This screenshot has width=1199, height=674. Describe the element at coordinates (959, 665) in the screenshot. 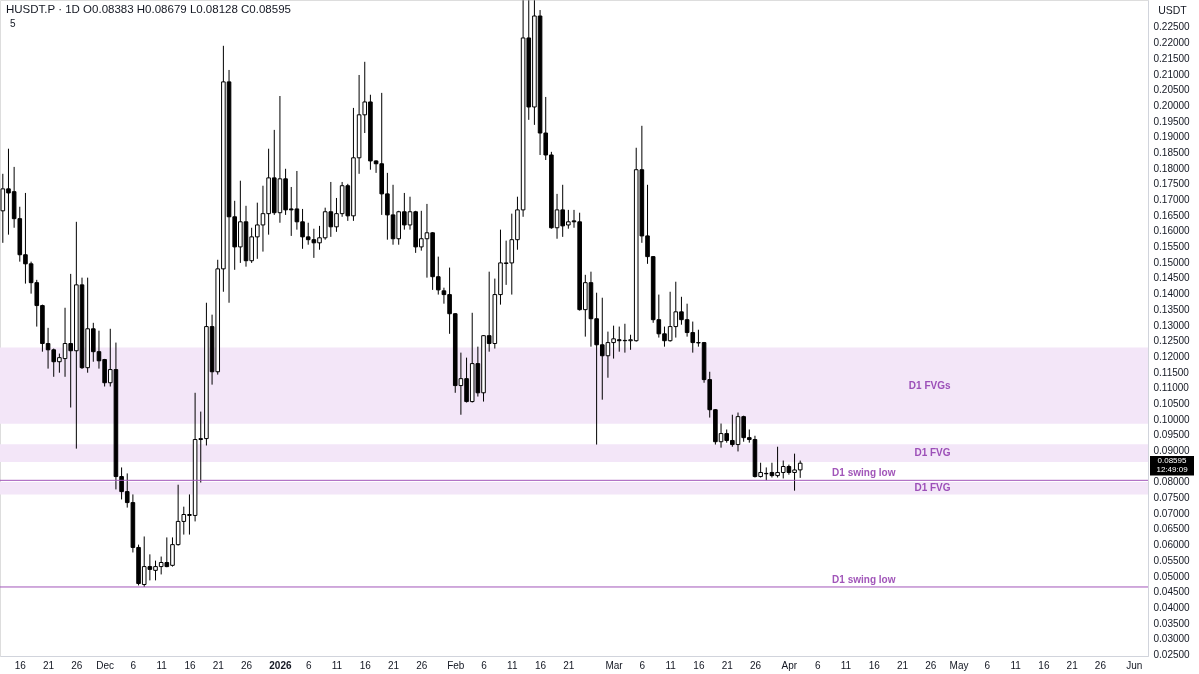

I see `x-tick-label: May` at that location.